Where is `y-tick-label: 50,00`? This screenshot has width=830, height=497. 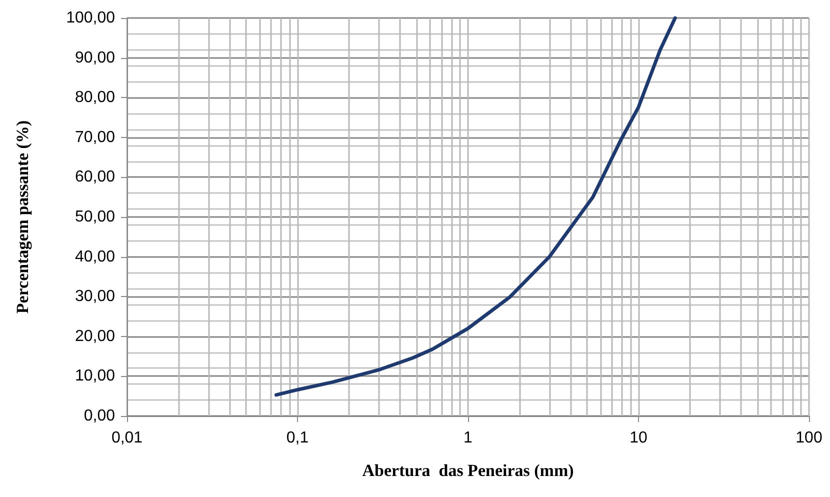 y-tick-label: 50,00 is located at coordinates (95, 217).